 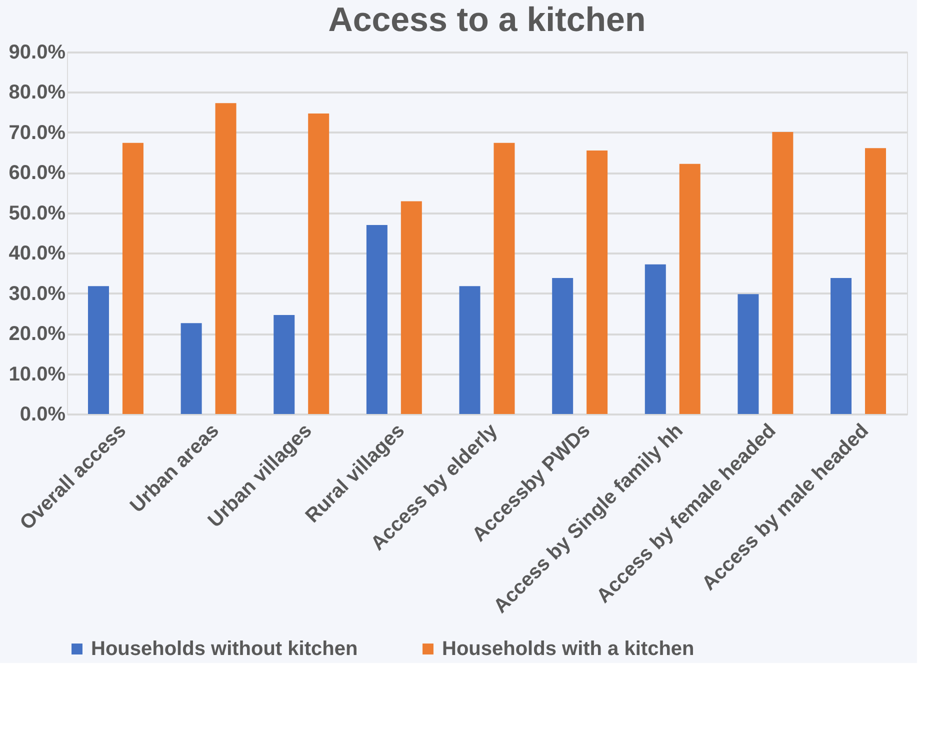 I want to click on y-tick-label: 90.0%, so click(x=37, y=53).